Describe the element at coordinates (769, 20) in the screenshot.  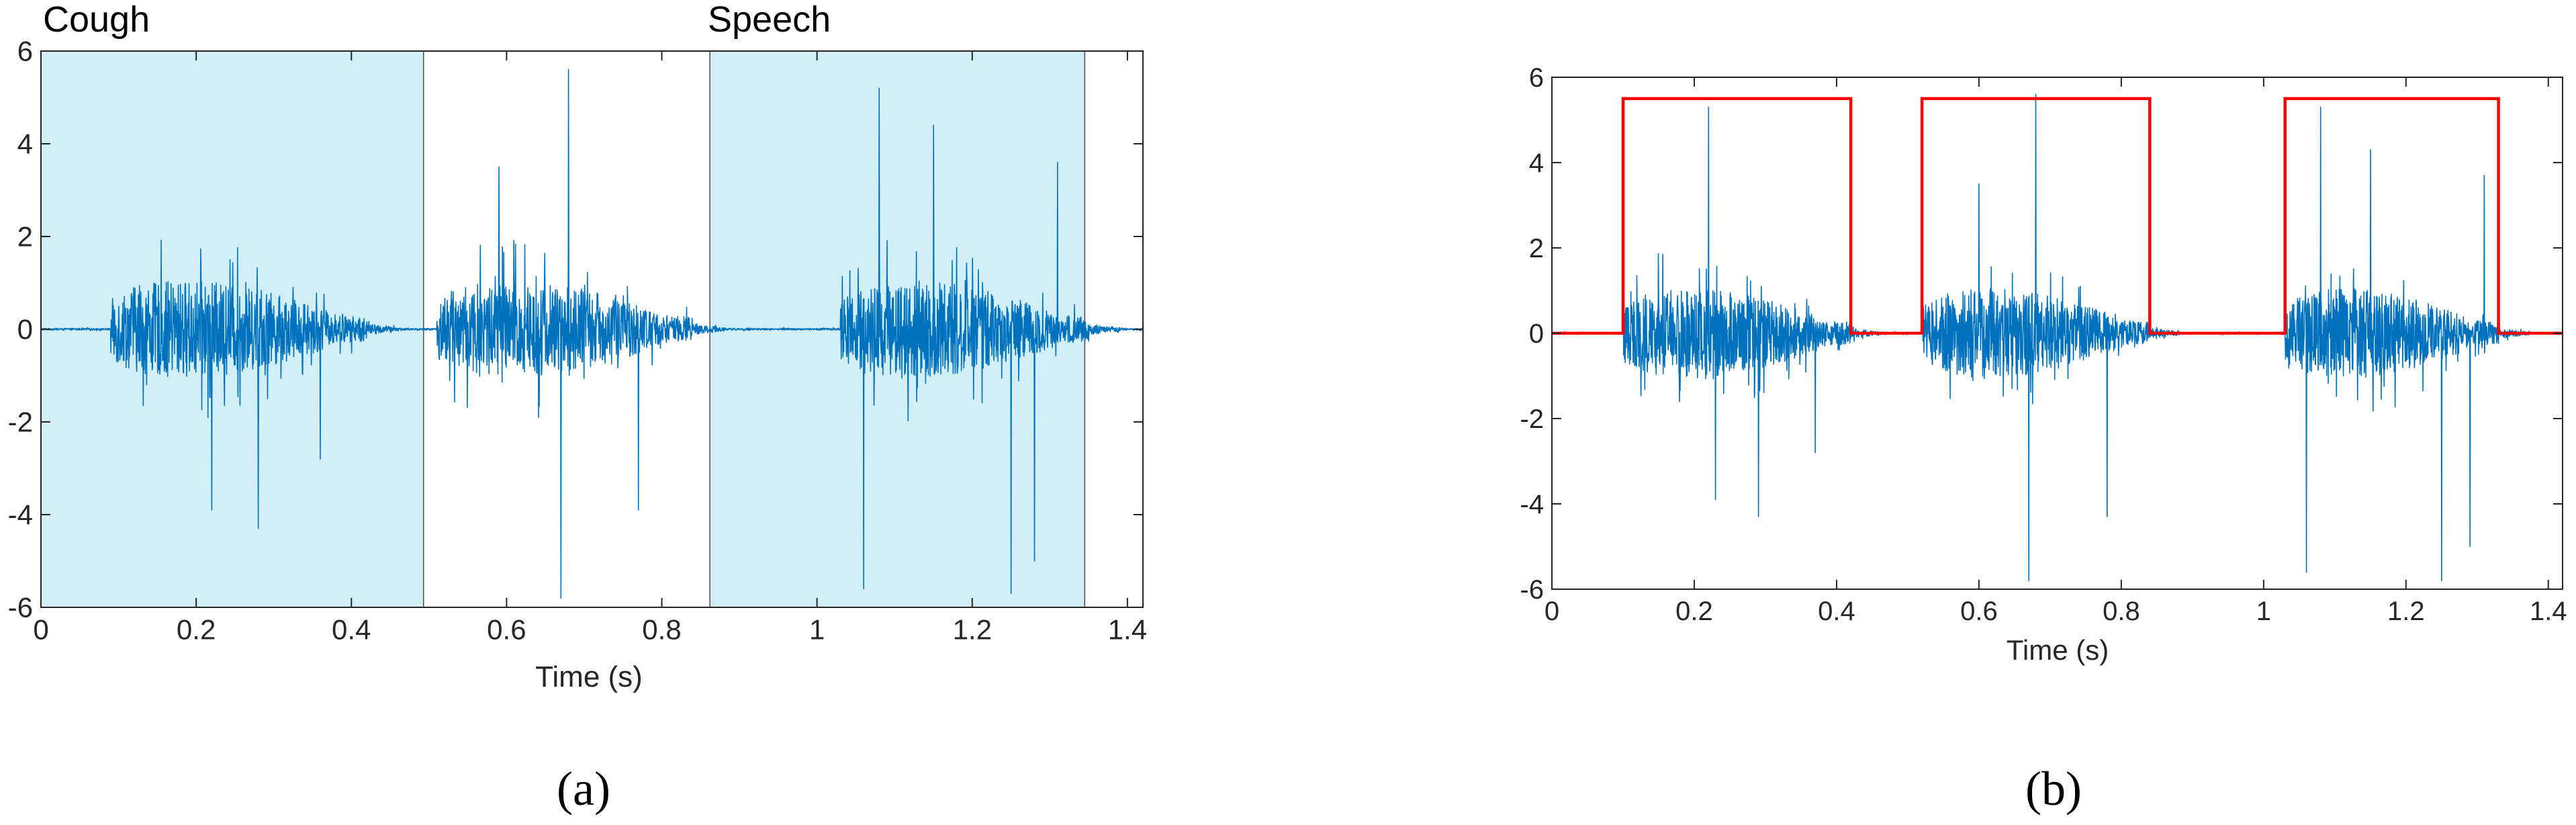
I see `region-label-speech: Speech` at that location.